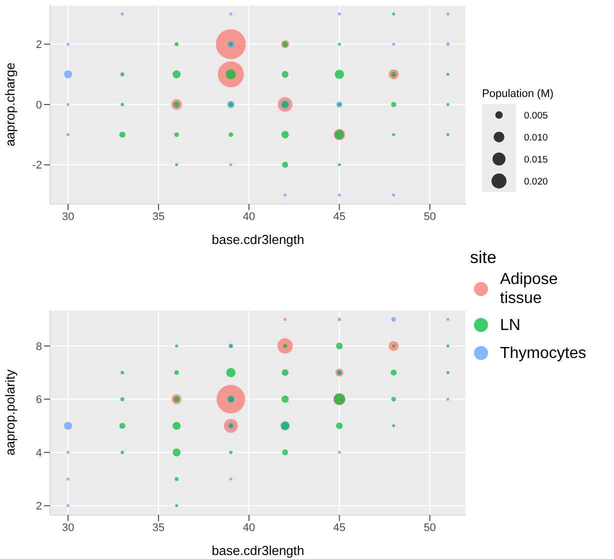  I want to click on legend-title: site, so click(484, 258).